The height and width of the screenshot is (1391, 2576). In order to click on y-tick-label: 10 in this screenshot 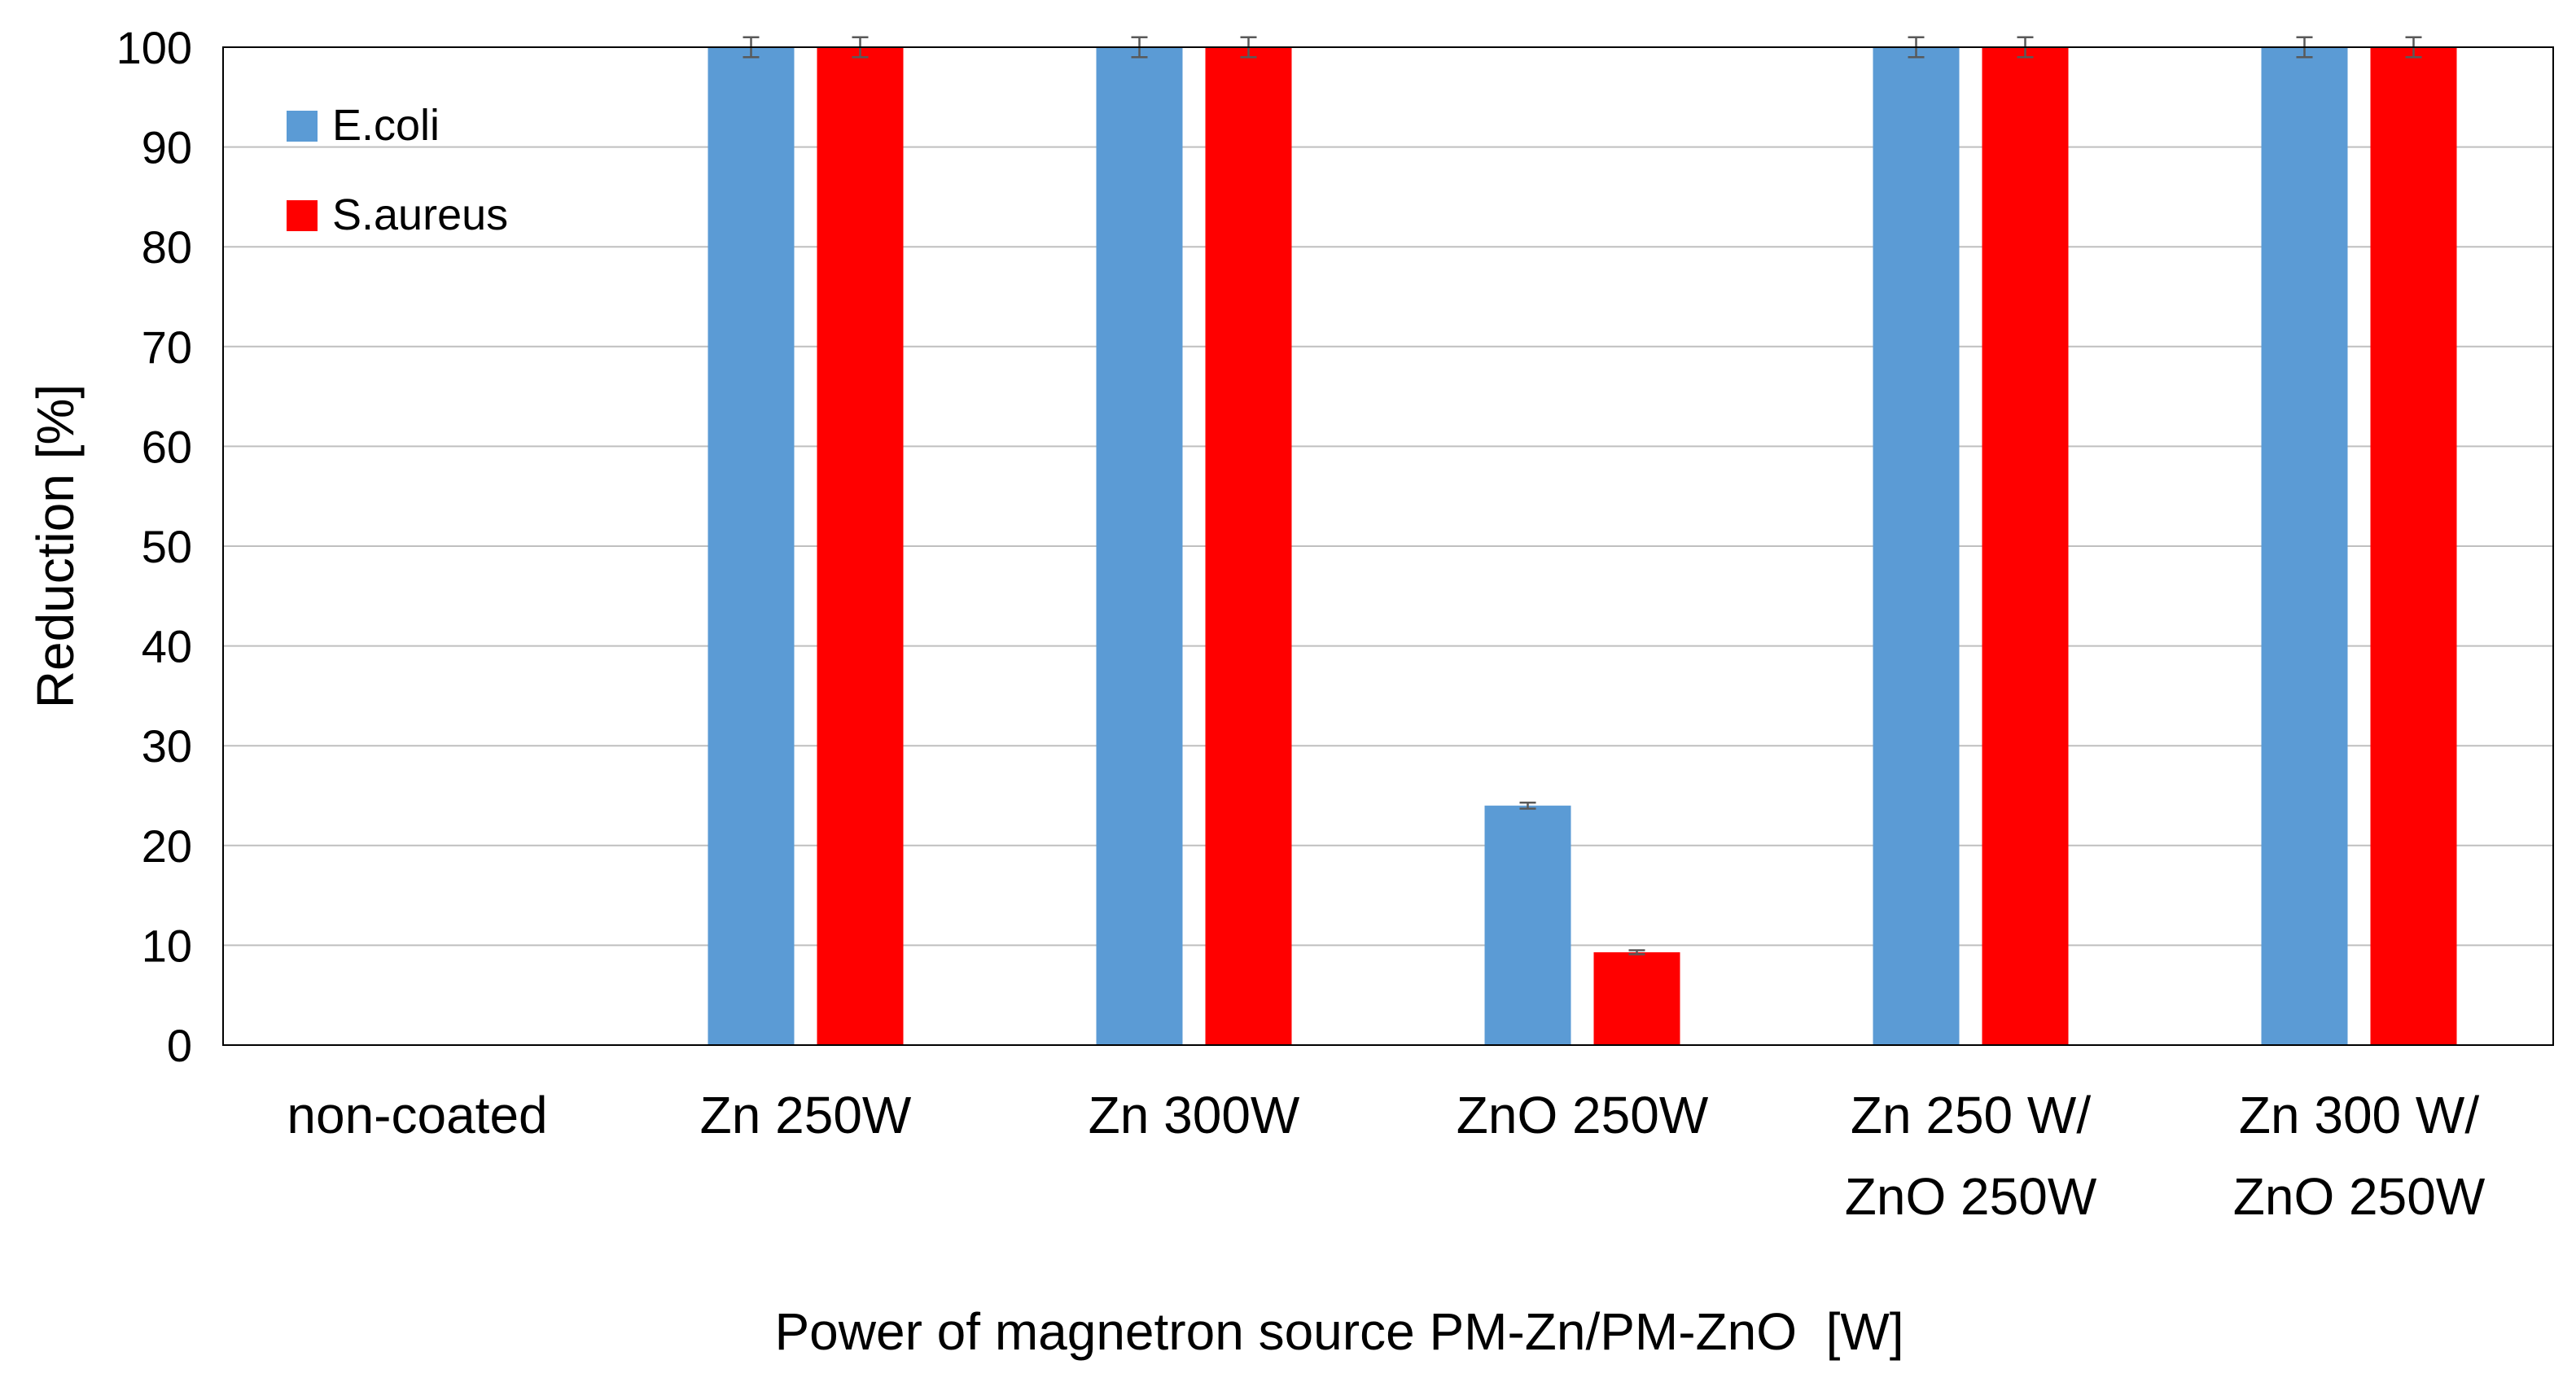, I will do `click(167, 945)`.